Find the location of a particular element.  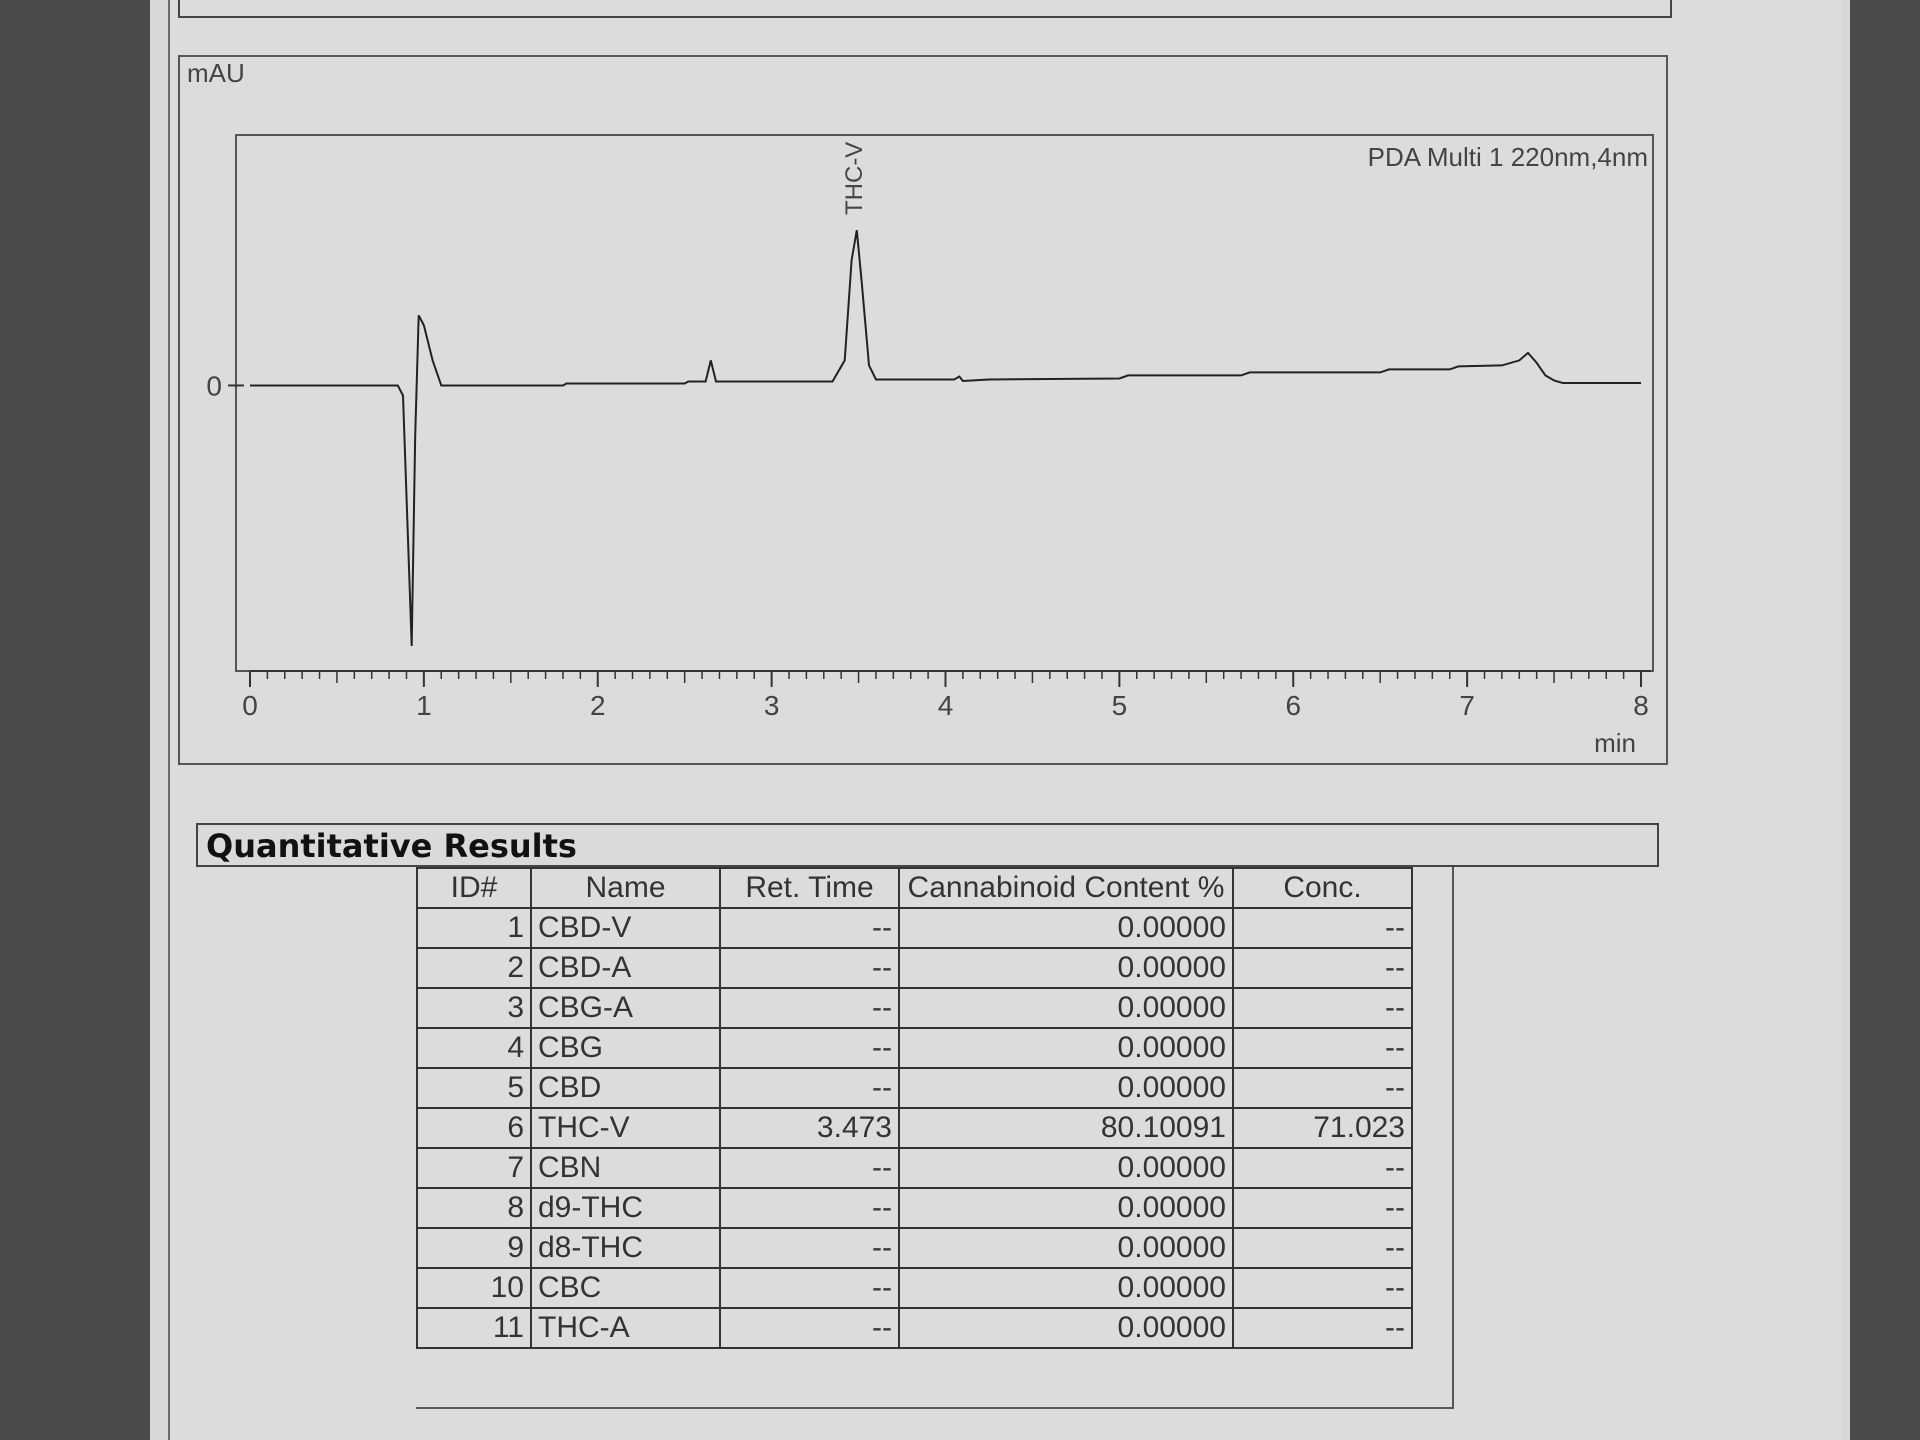

cell-id: 6 is located at coordinates (474, 1128).